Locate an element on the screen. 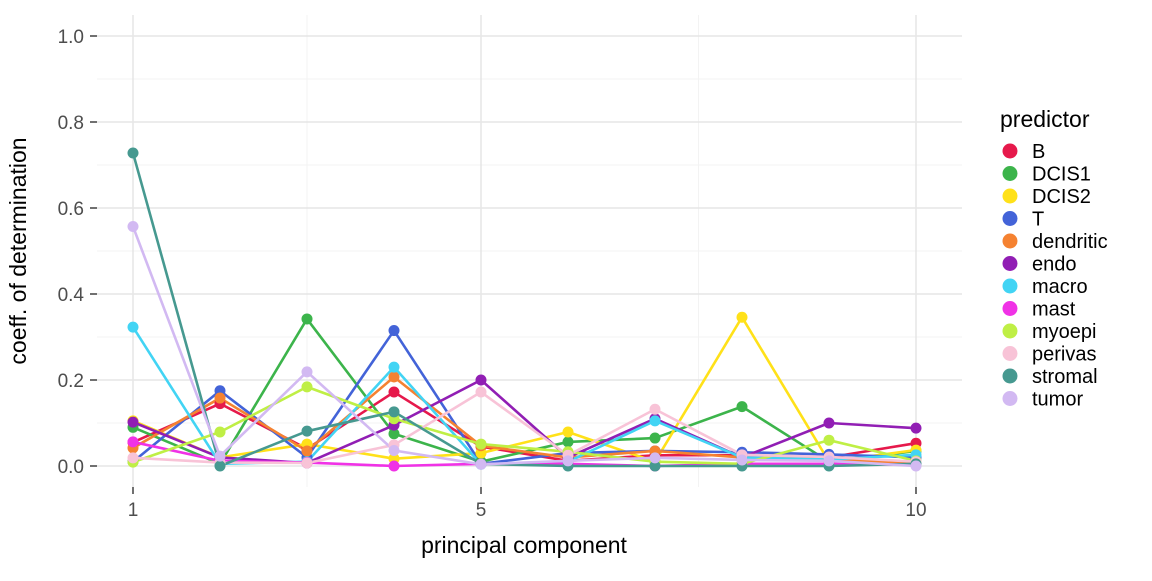 This screenshot has height=581, width=1152. series-line-endo is located at coordinates (524, 421).